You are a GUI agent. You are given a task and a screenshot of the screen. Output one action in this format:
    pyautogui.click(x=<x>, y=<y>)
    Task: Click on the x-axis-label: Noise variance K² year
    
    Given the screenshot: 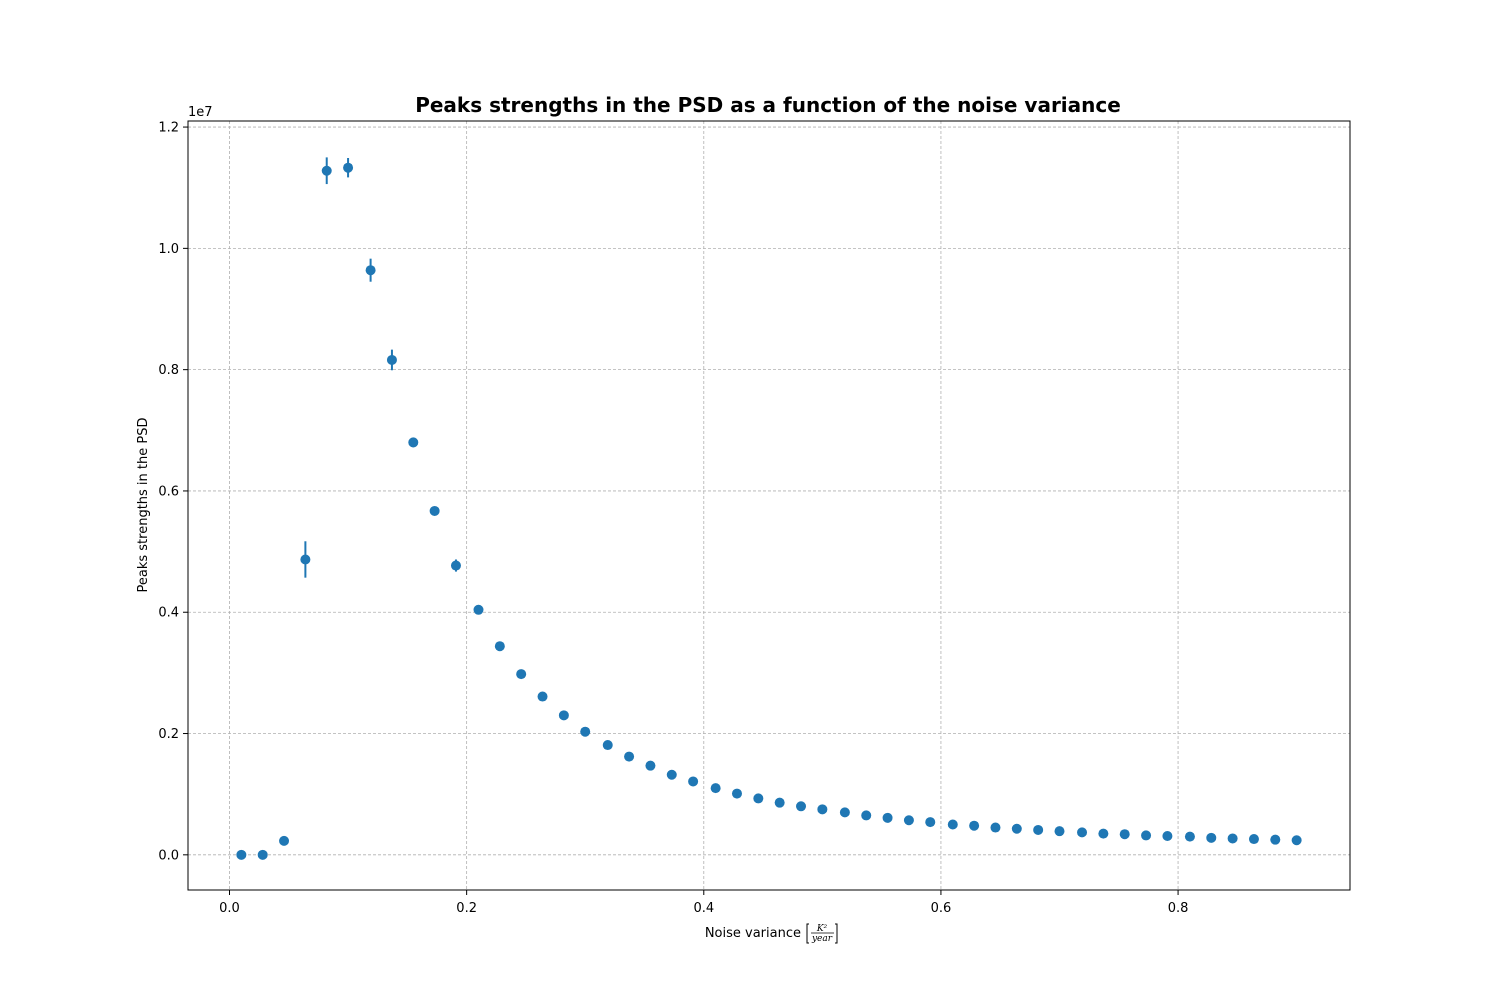 What is the action you would take?
    pyautogui.click(x=771, y=933)
    